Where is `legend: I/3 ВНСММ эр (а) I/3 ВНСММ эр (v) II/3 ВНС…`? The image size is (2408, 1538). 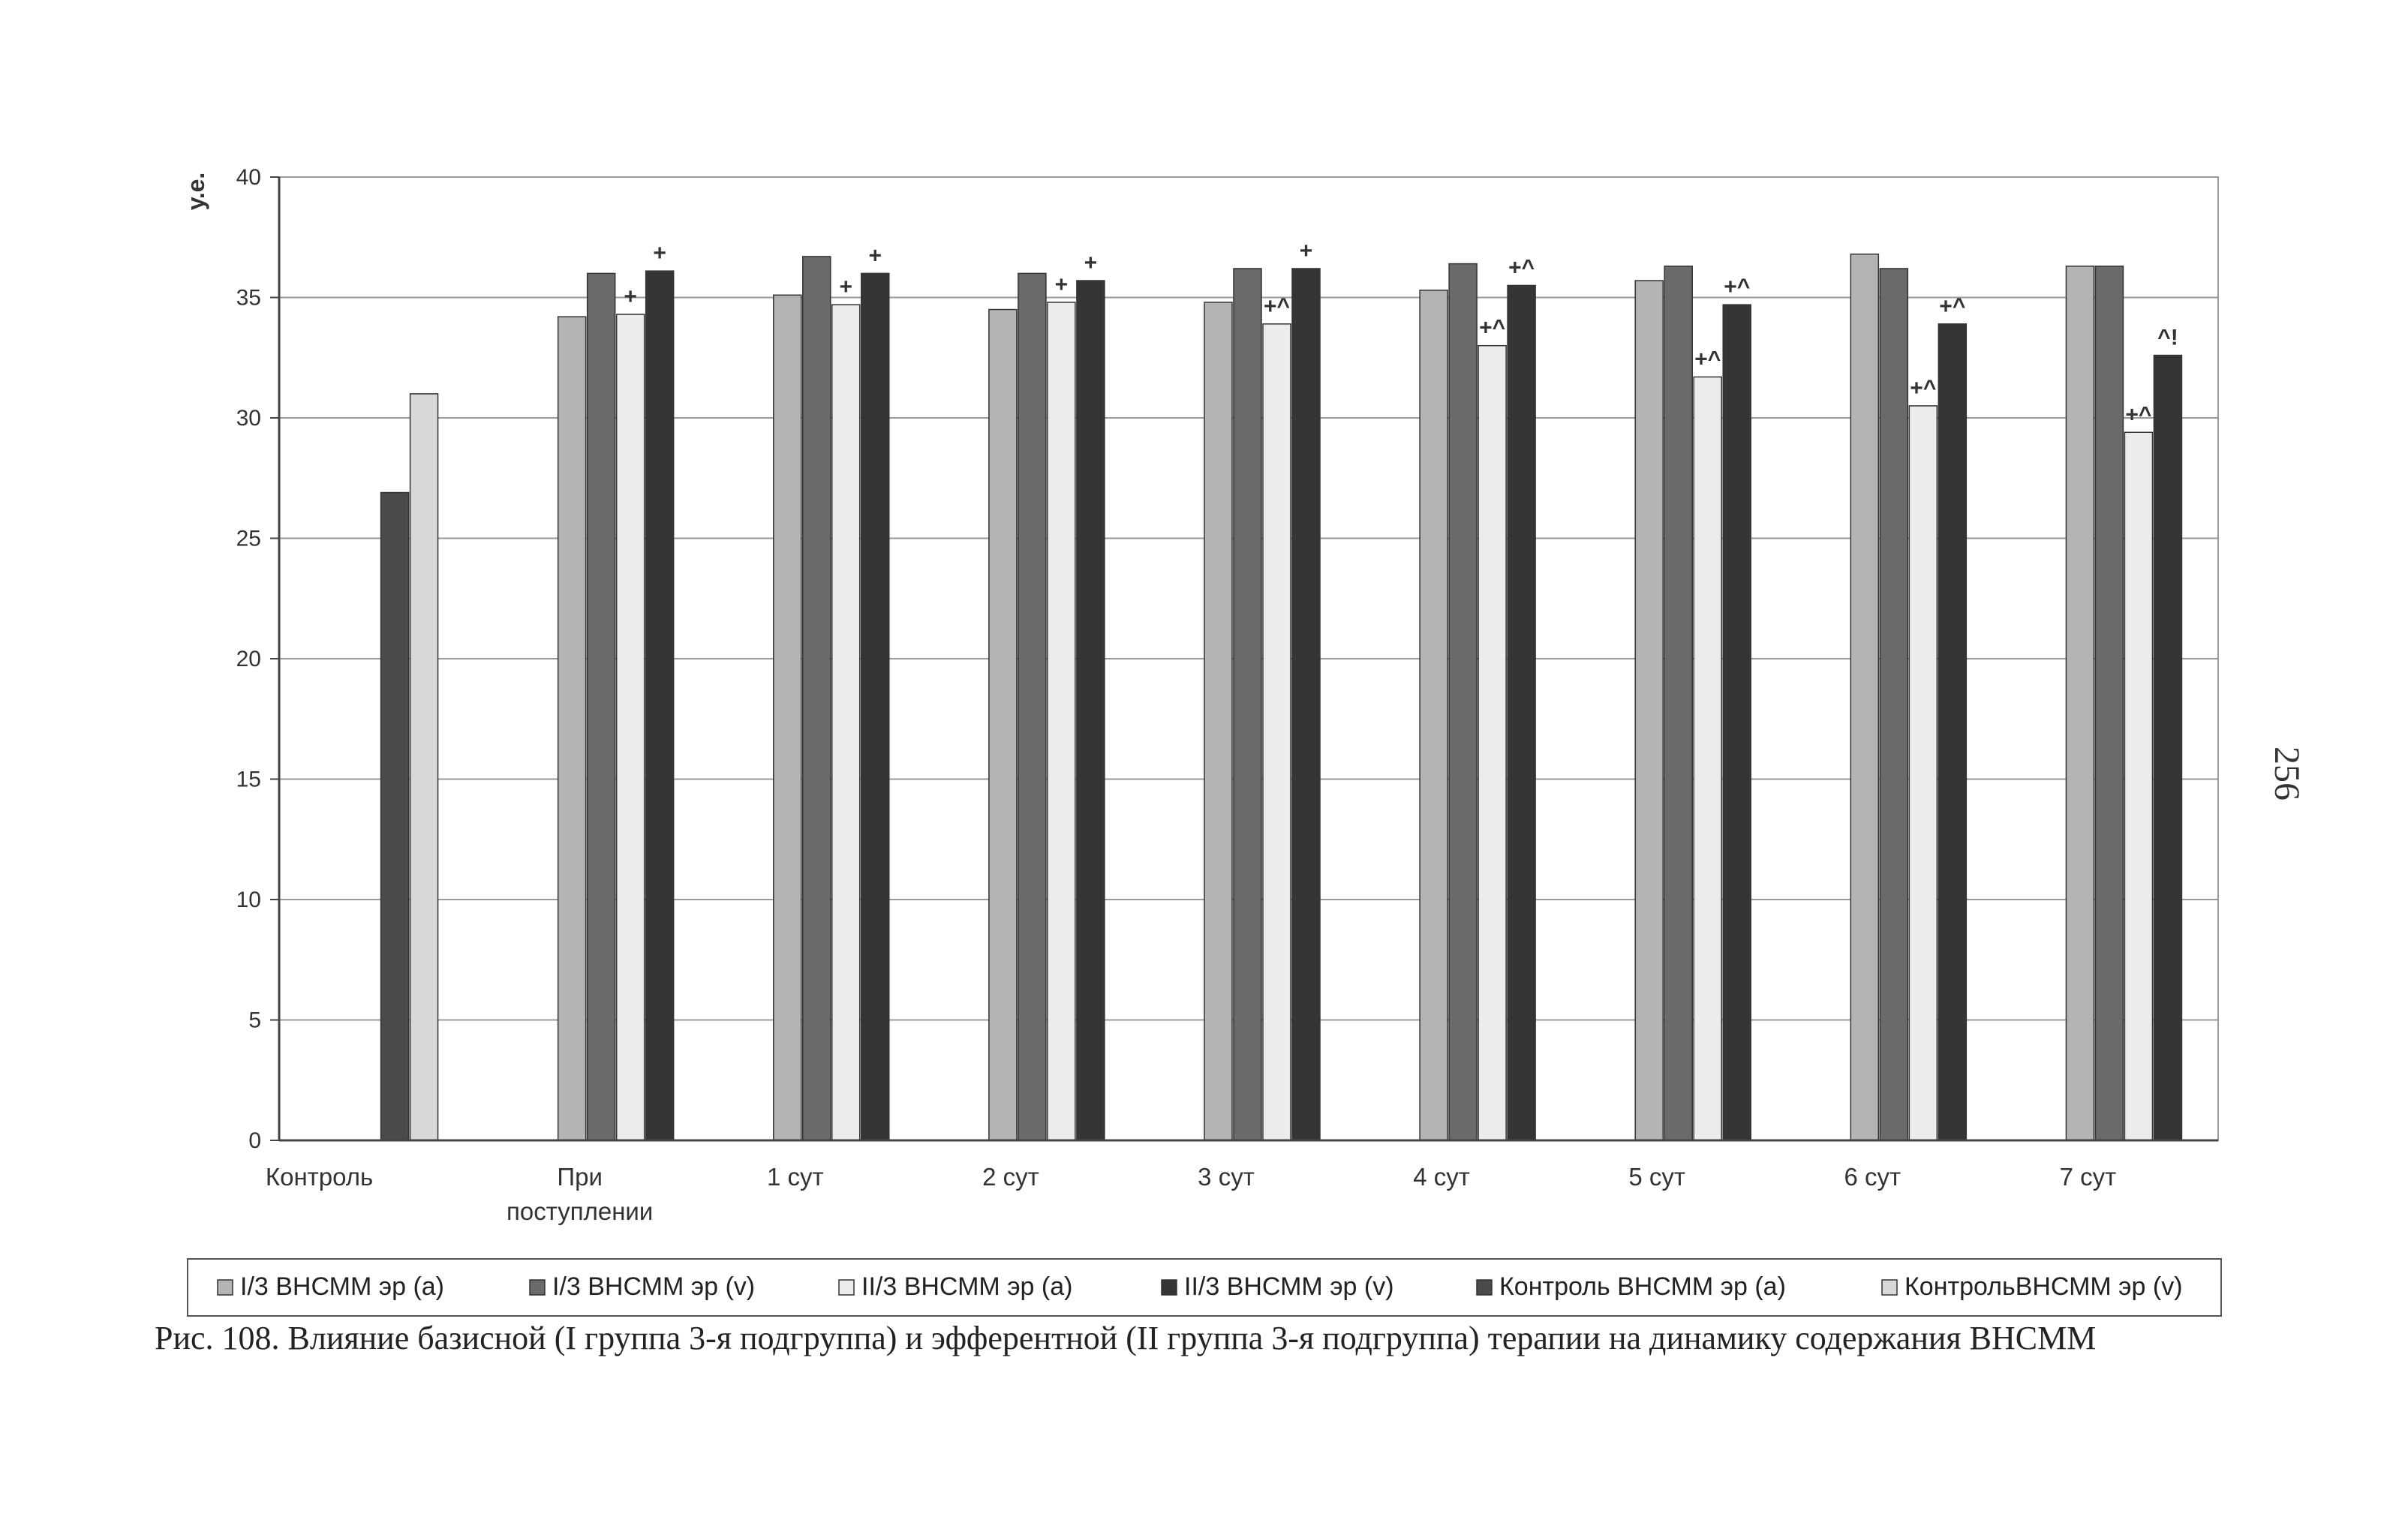 legend: I/3 ВНСММ эр (а) I/3 ВНСММ эр (v) II/3 ВНС… is located at coordinates (1200, 1286).